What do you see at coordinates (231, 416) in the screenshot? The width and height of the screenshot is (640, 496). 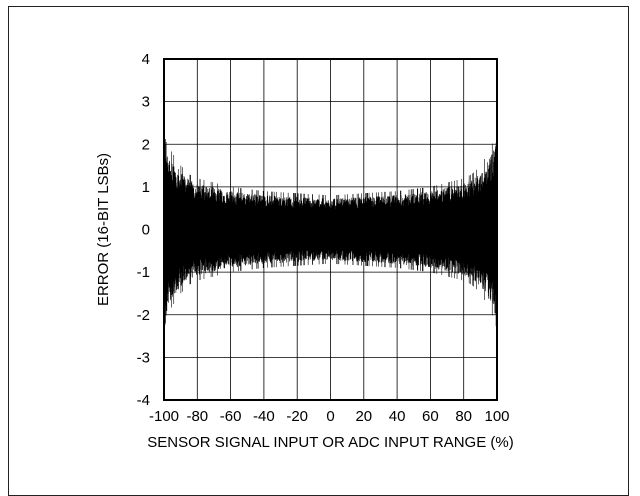 I see `x-tick-label: -60` at bounding box center [231, 416].